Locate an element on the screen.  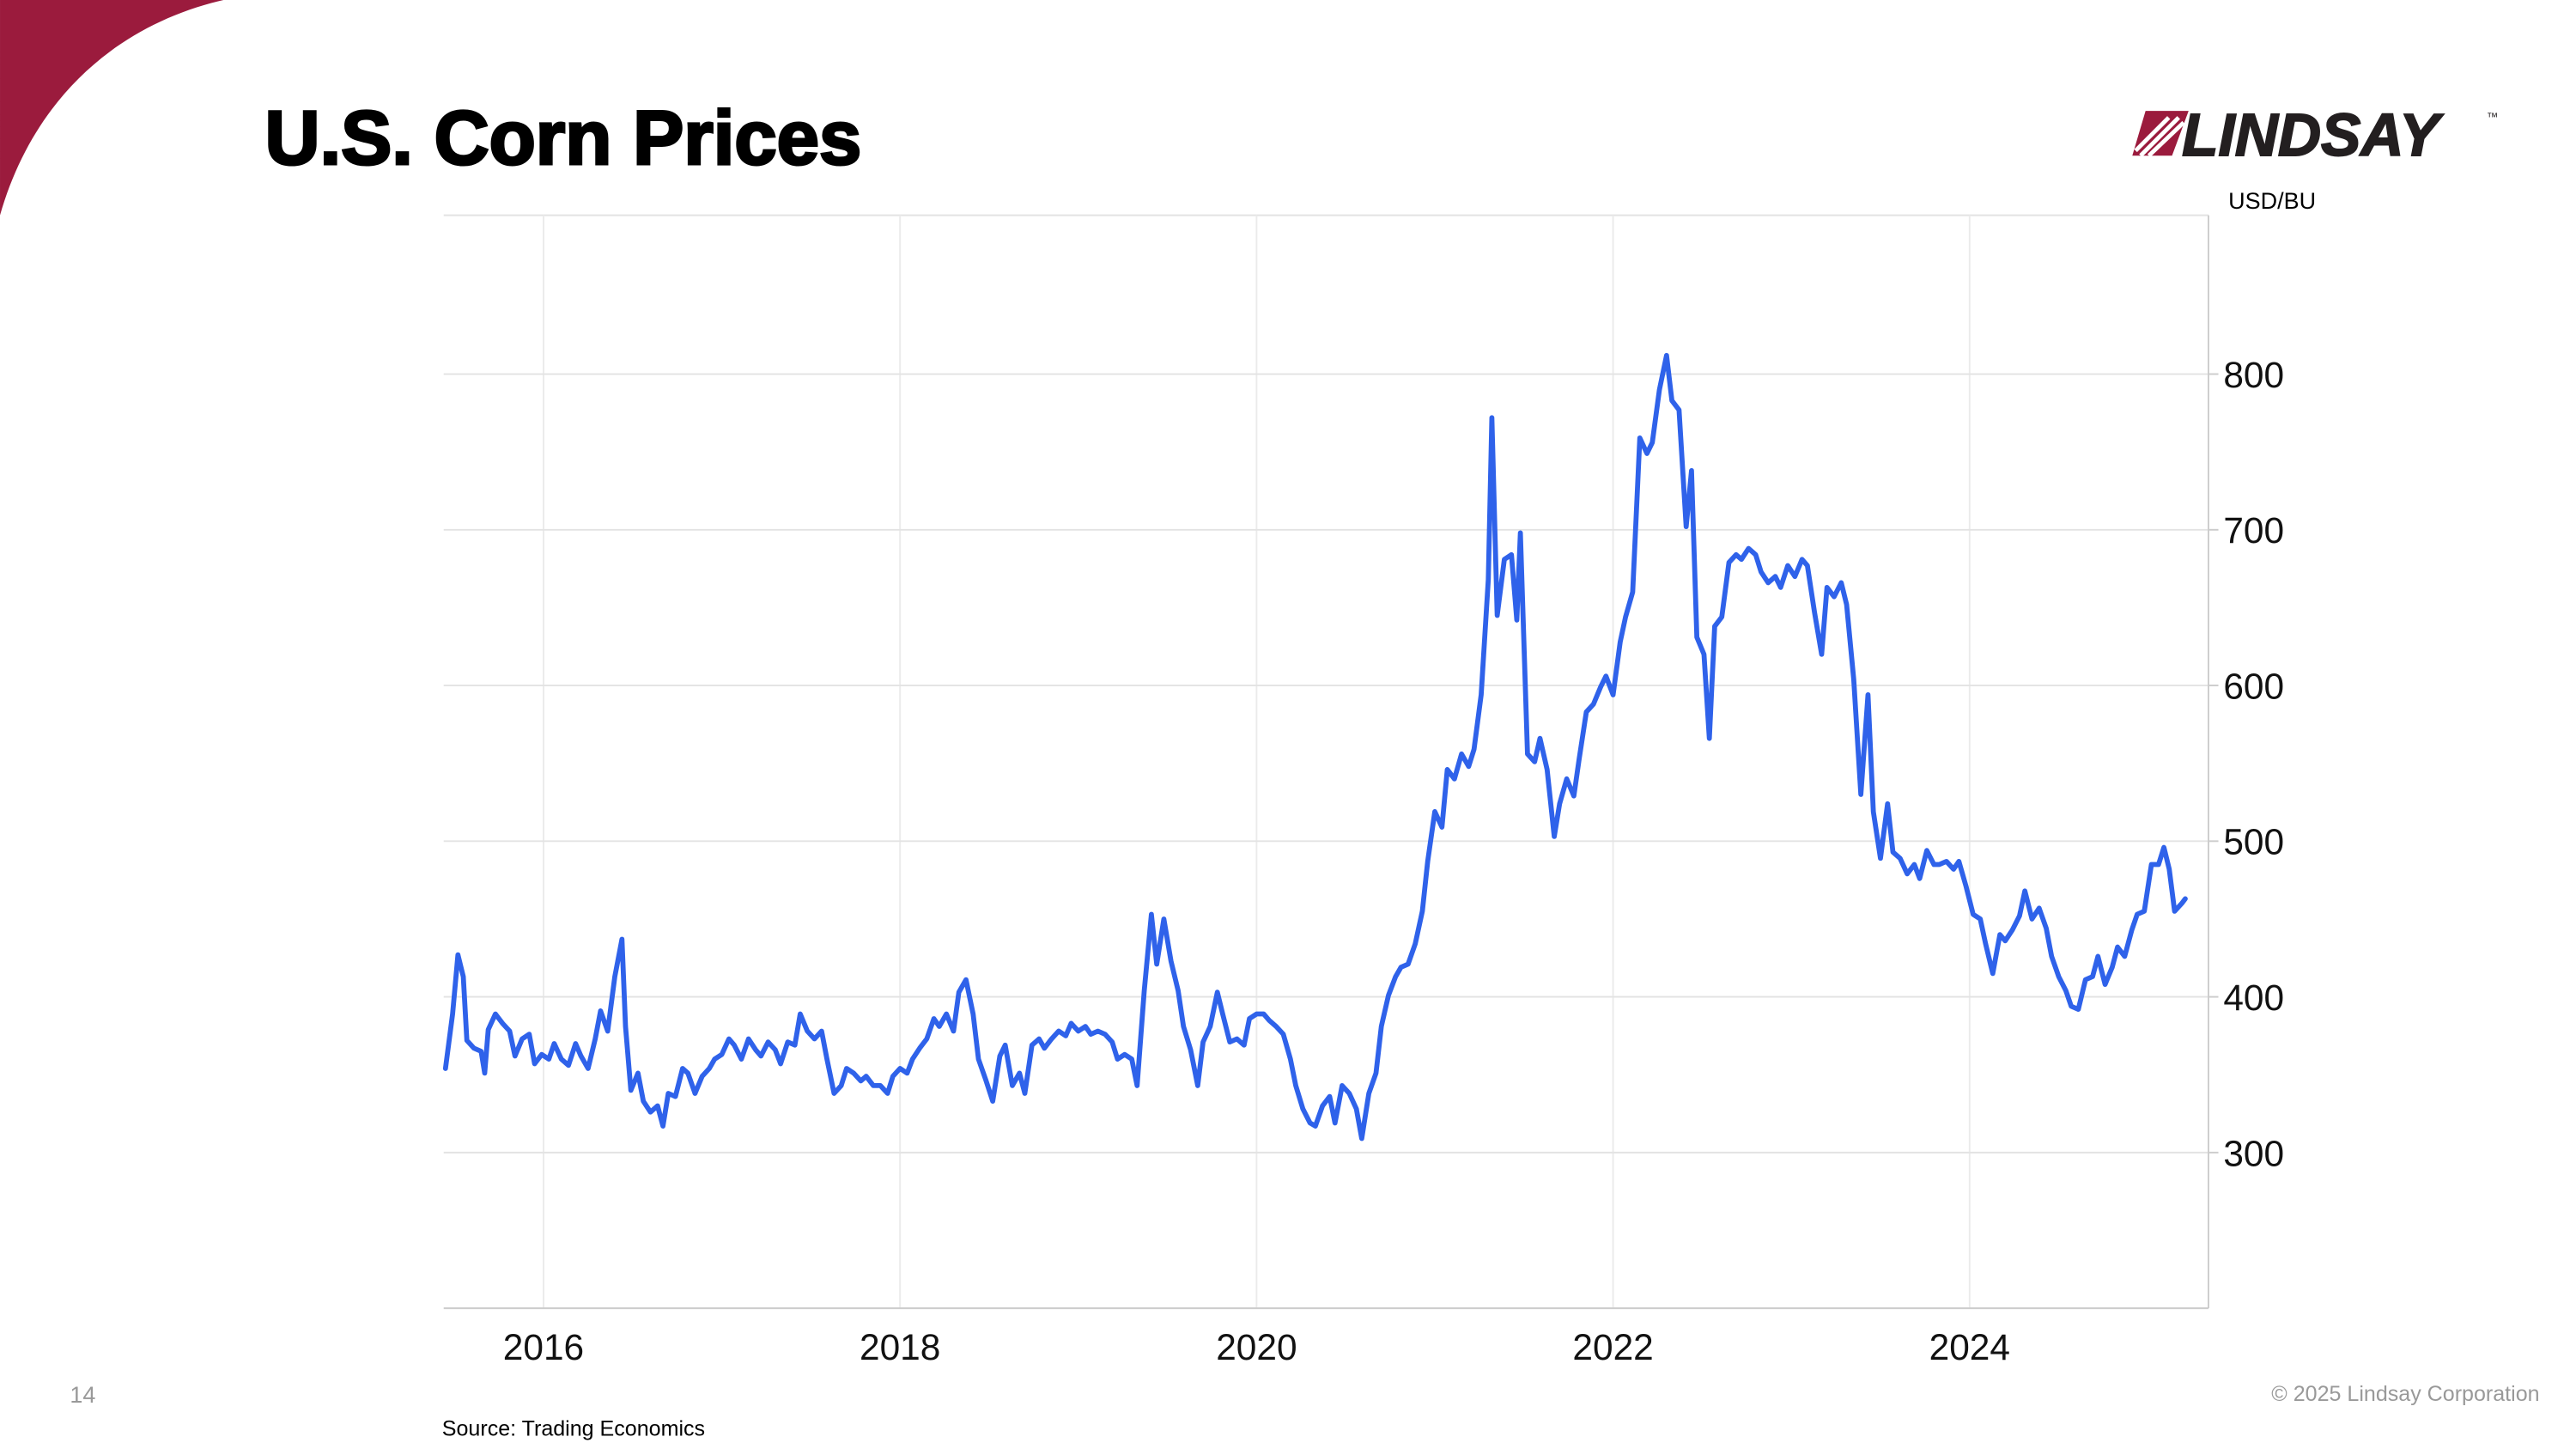
x-tick-label: 2024 is located at coordinates (1969, 1347).